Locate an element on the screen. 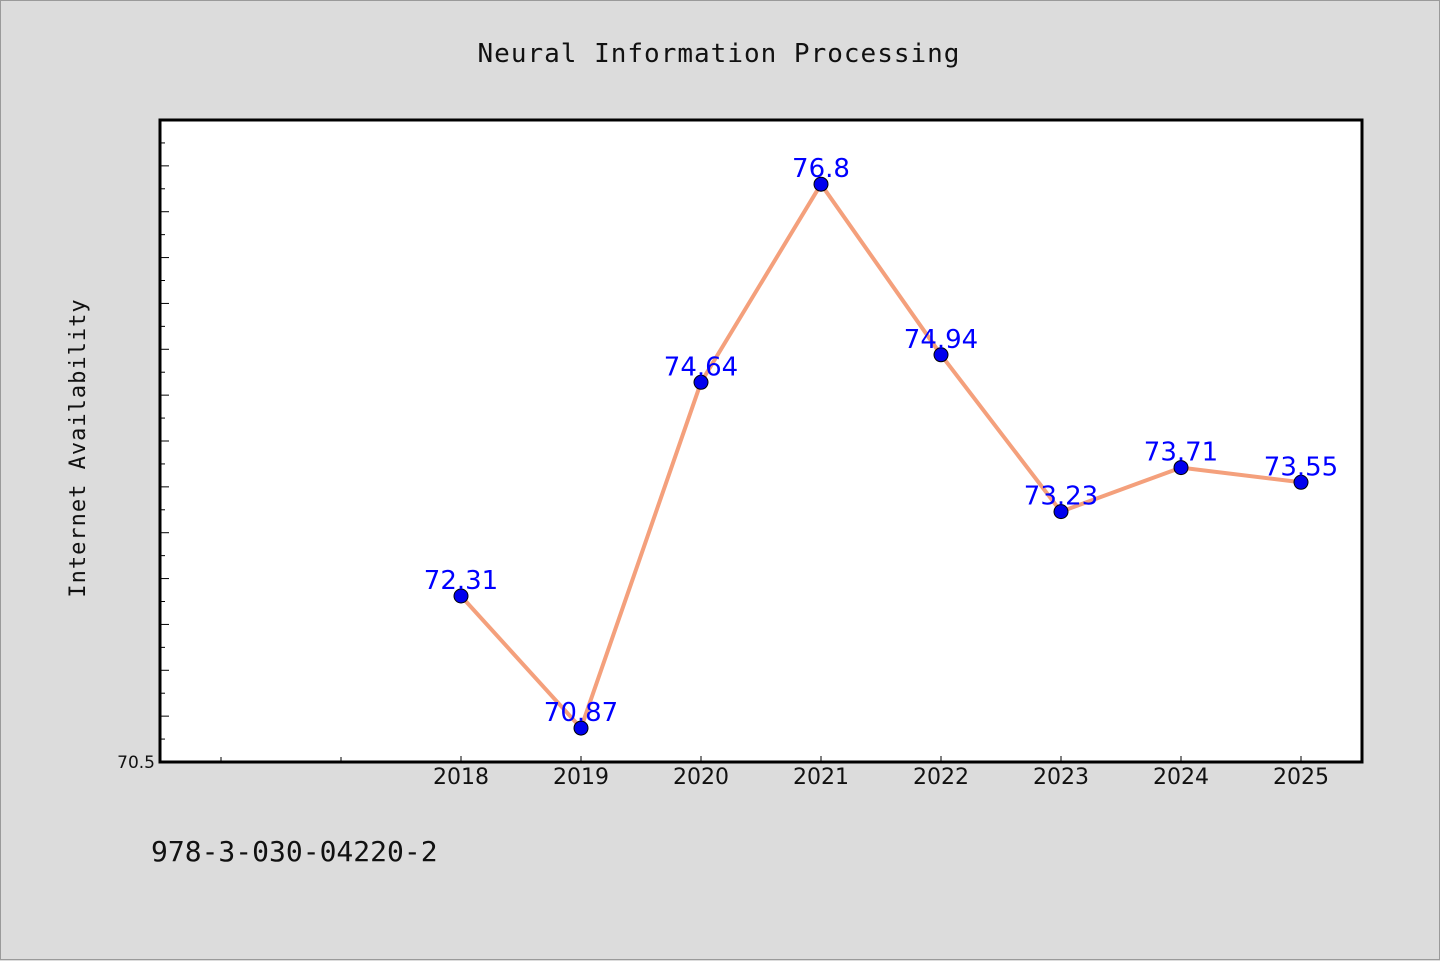 This screenshot has width=1440, height=961. data-label: 70.87 is located at coordinates (581, 713).